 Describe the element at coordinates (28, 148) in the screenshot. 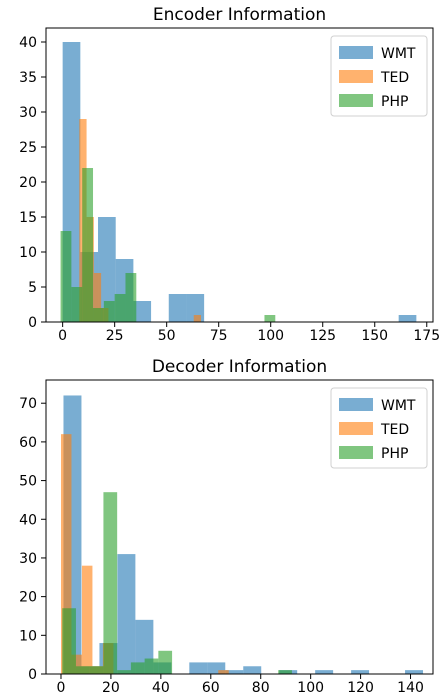

I see `encoder-ytick-label: 25` at that location.